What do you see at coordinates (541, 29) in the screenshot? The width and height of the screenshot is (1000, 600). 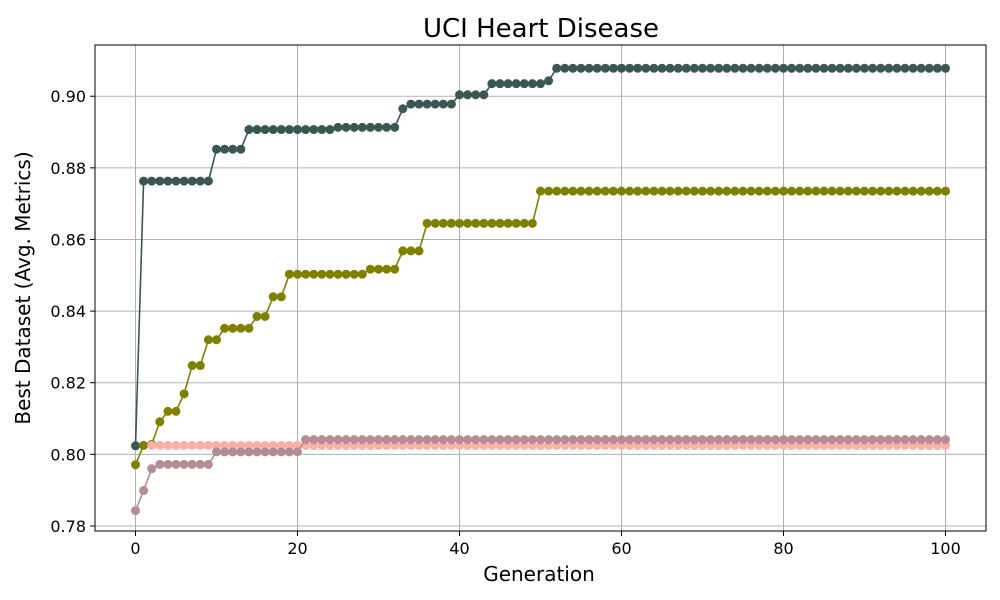 I see `chart-title: UCI Heart Disease` at bounding box center [541, 29].